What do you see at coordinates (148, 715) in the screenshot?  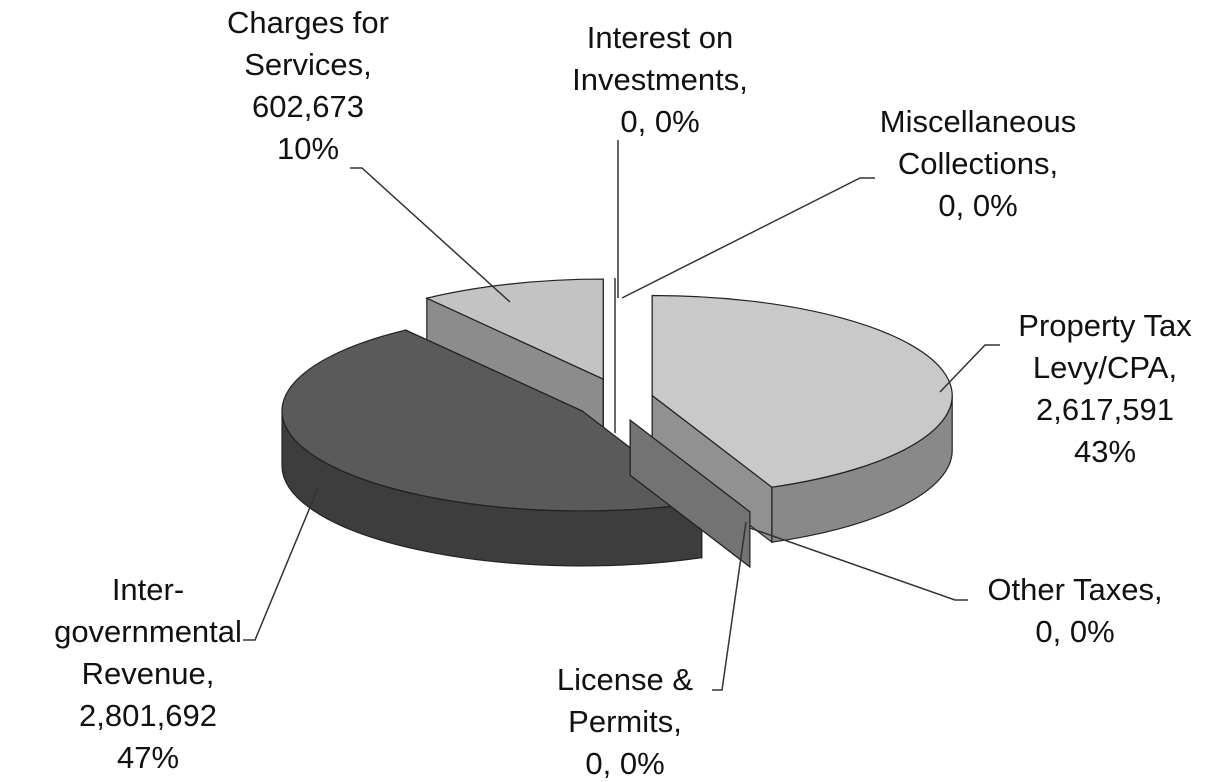 I see `data-label: 2,801,692` at bounding box center [148, 715].